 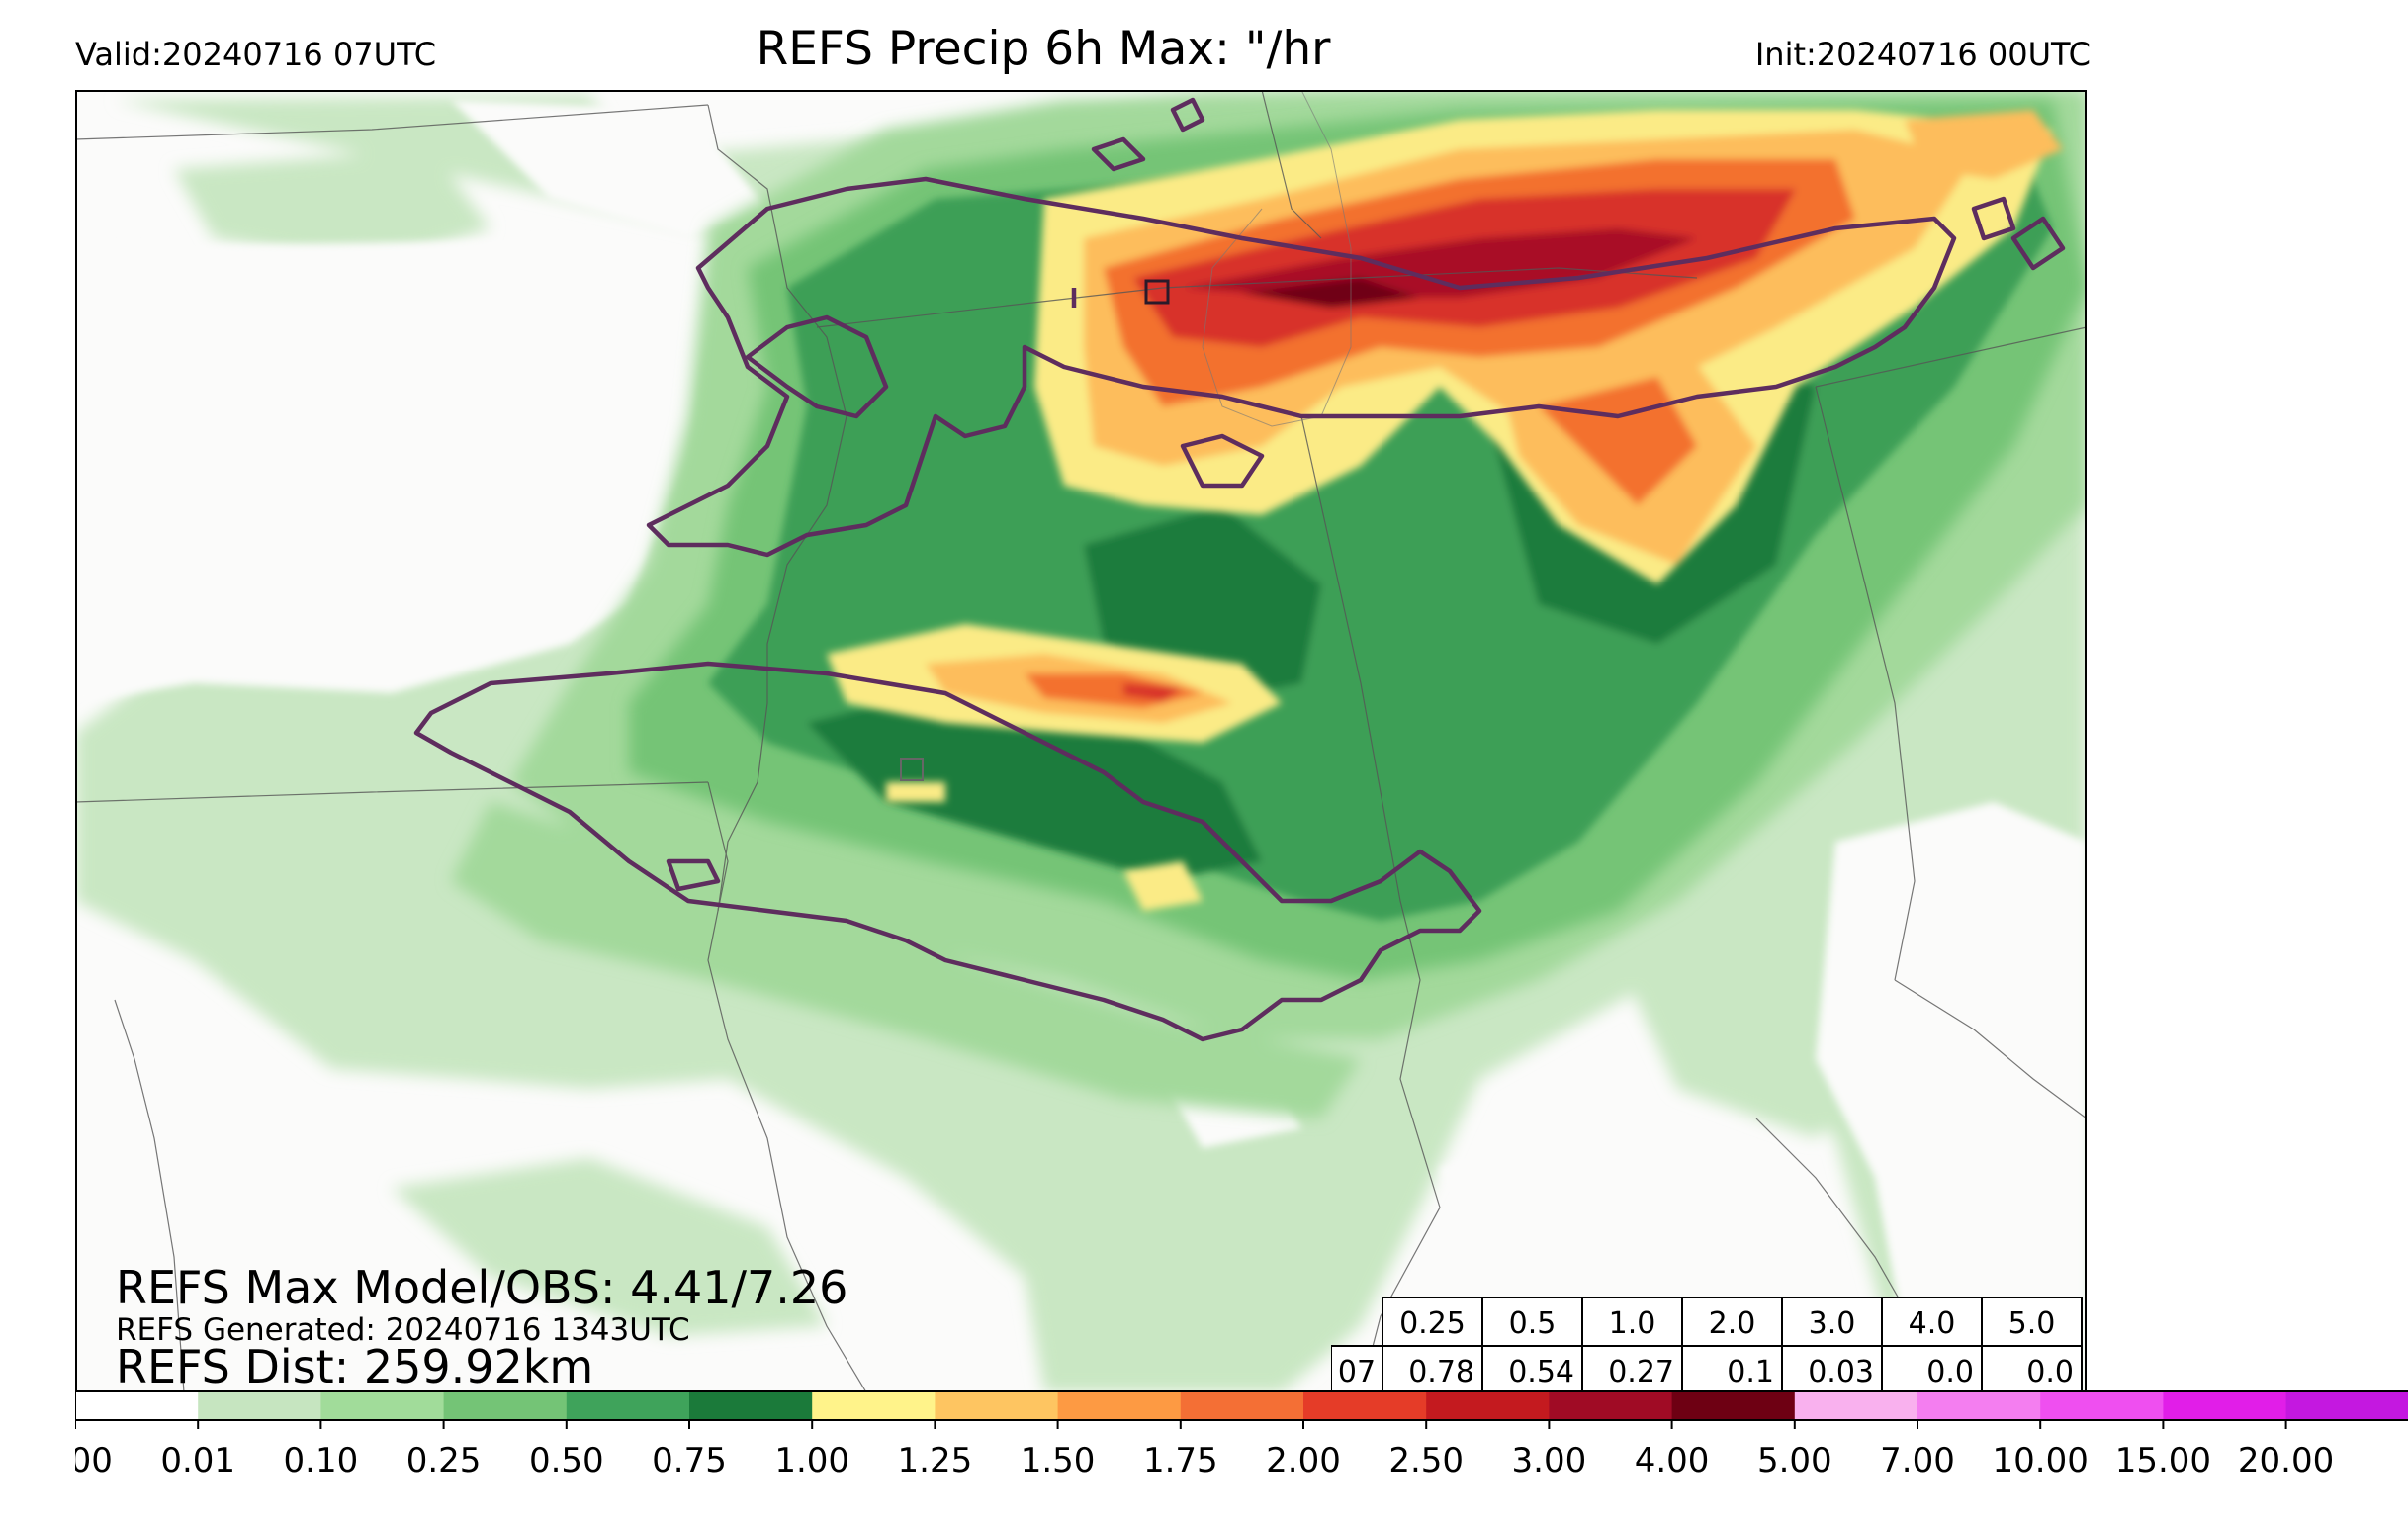 I want to click on obs-contour-north, so click(x=1301, y=367).